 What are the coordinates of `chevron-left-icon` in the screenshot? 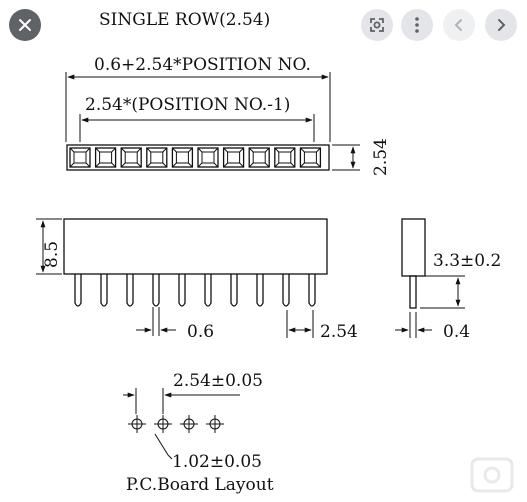 It's located at (458, 25).